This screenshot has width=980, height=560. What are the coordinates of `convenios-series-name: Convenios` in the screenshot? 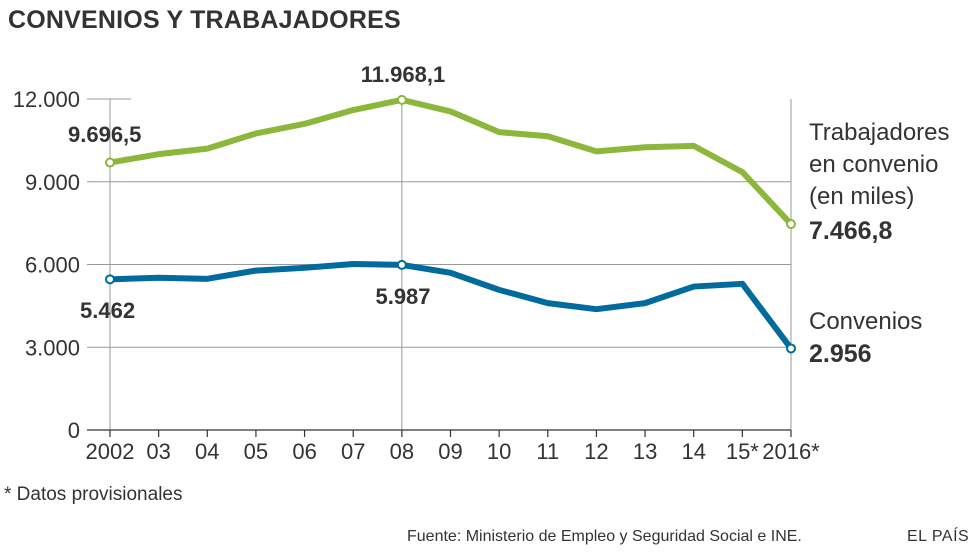 It's located at (865, 321).